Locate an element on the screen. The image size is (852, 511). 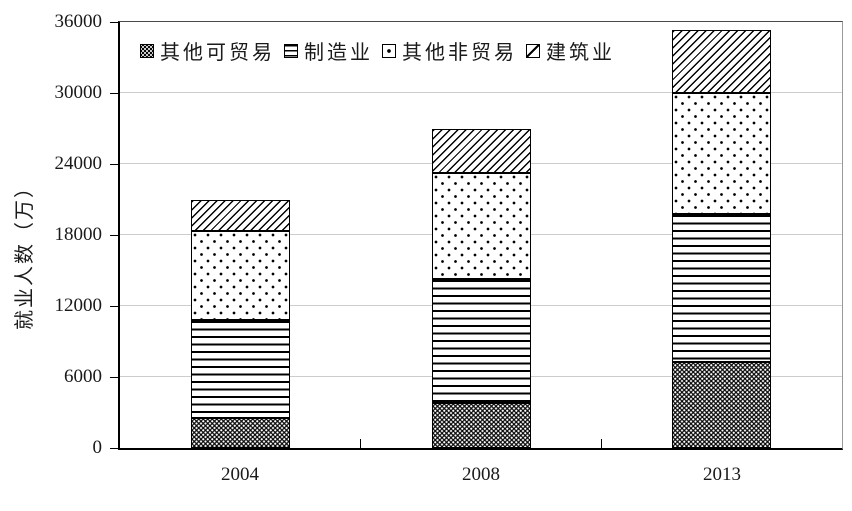
bar-segment-2013-其他非贸易 is located at coordinates (722, 153).